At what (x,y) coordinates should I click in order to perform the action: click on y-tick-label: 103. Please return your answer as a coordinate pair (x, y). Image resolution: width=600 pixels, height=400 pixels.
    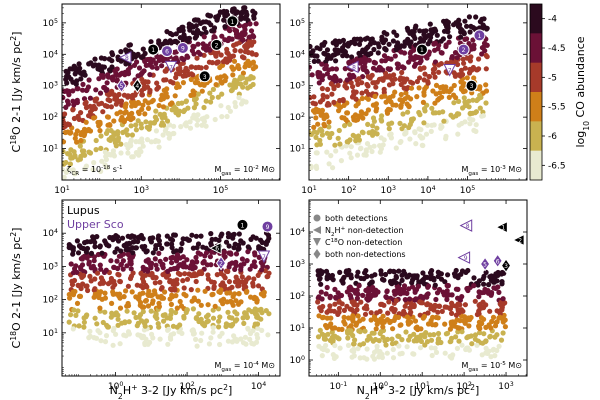
    Looking at the image, I should click on (50, 86).